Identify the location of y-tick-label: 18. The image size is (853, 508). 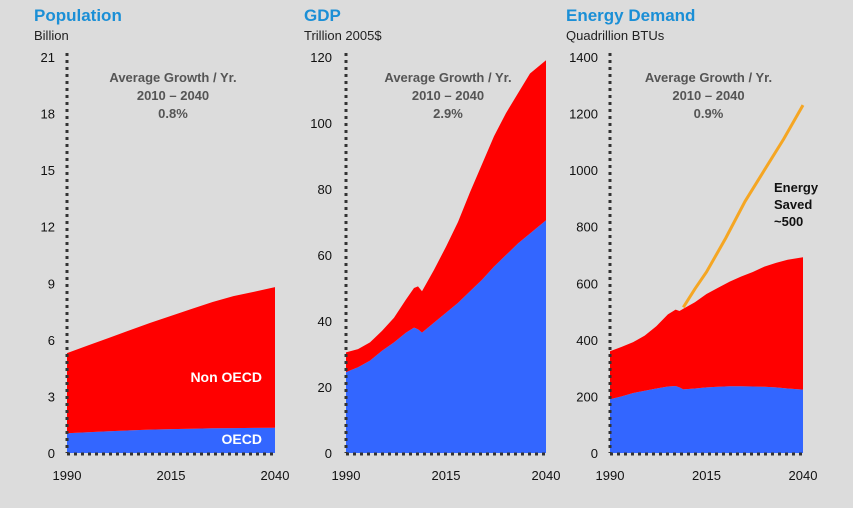
(48, 114).